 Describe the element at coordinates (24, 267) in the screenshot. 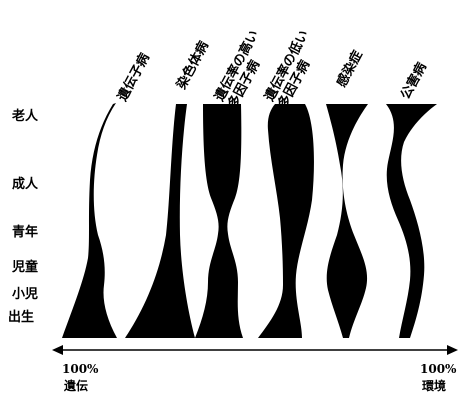

I see `age-label-child: 児童` at that location.